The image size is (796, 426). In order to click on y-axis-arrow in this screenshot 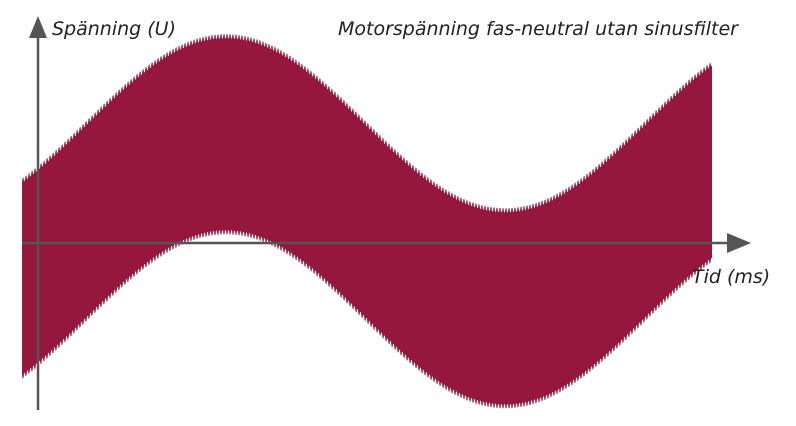, I will do `click(38, 27)`.